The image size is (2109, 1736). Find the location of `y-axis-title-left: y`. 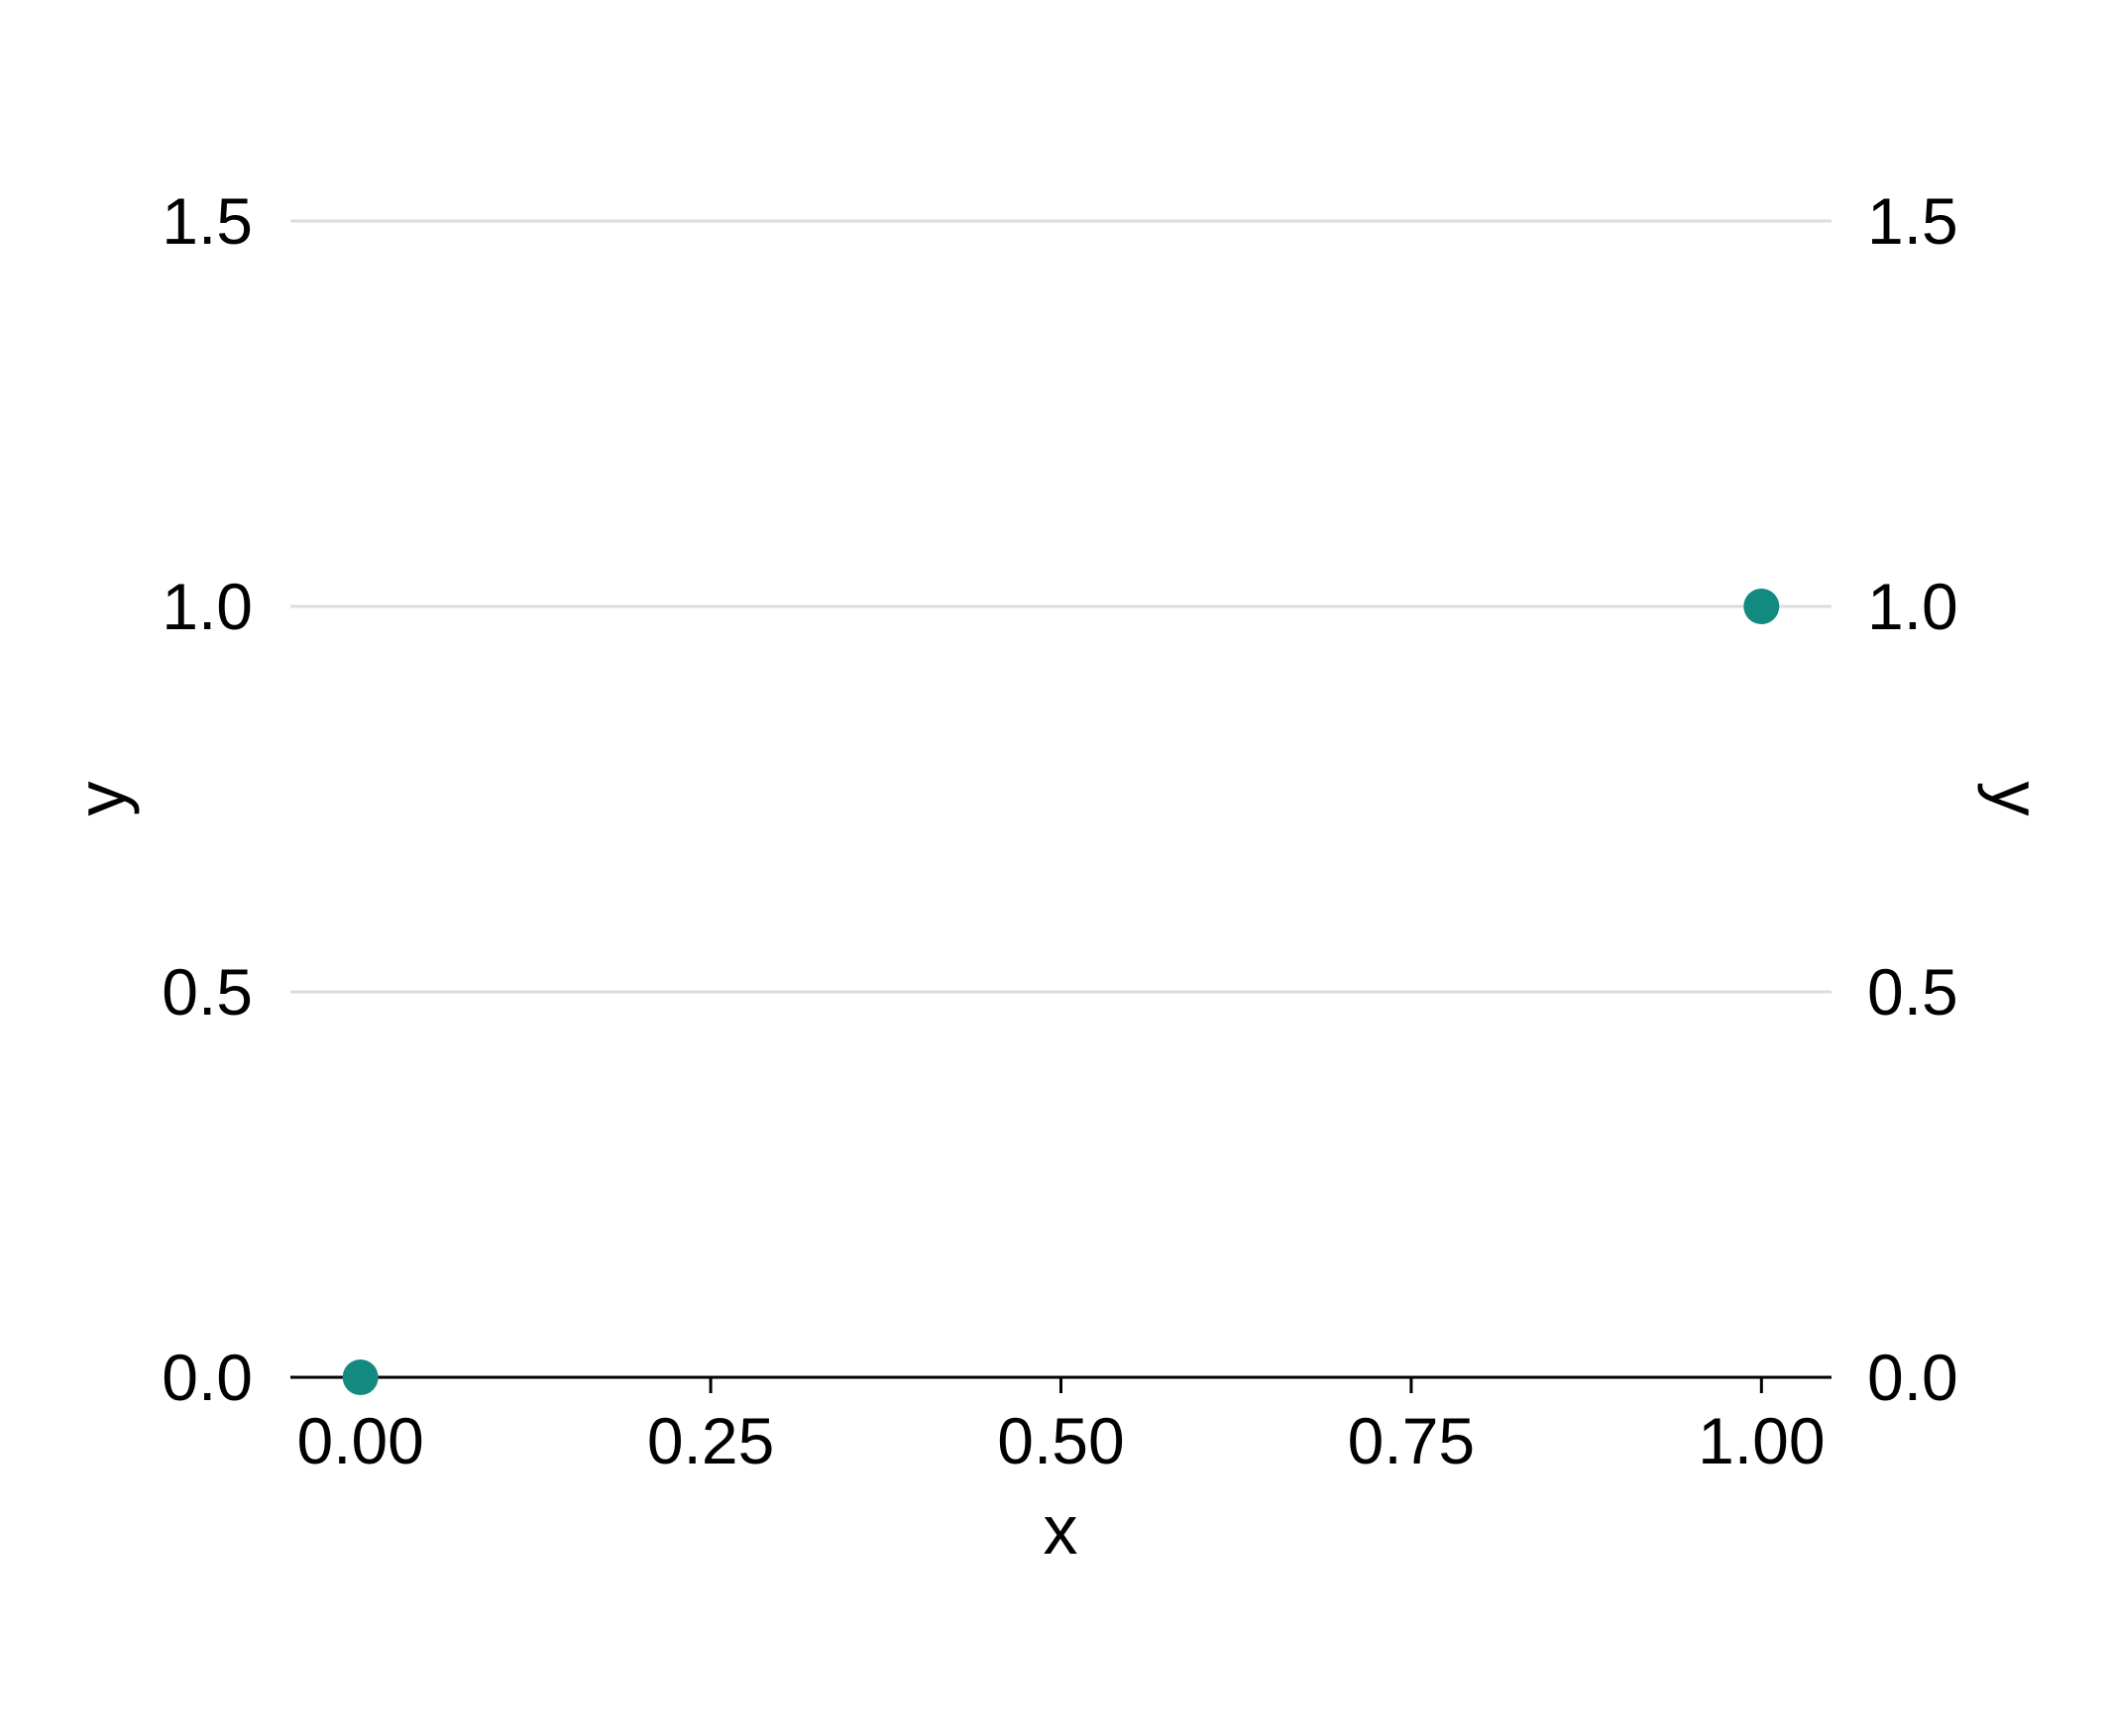

y-axis-title-left: y is located at coordinates (101, 799).